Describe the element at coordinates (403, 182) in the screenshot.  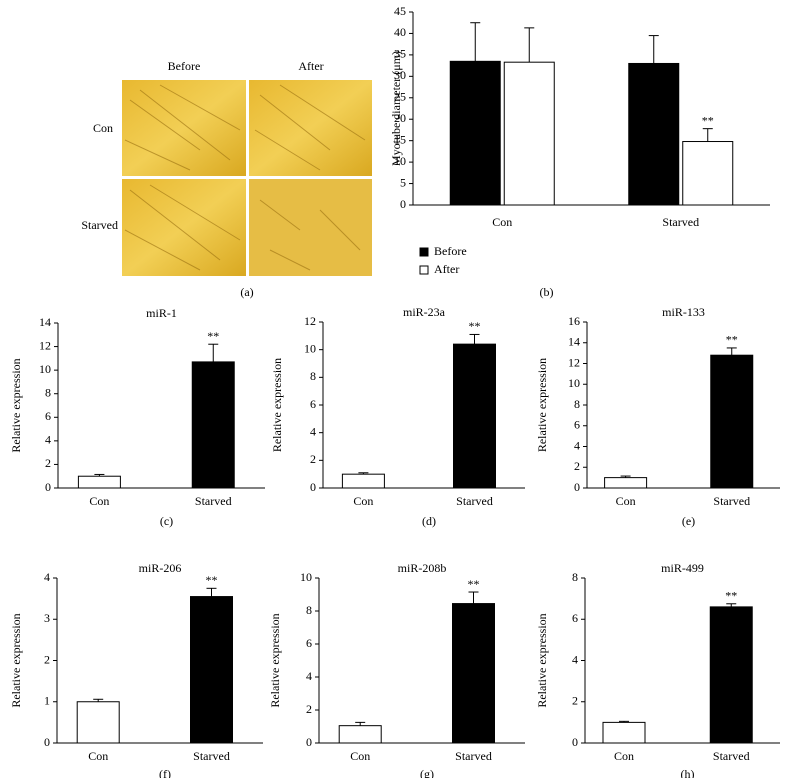
I see `y-tick-label: 5` at that location.